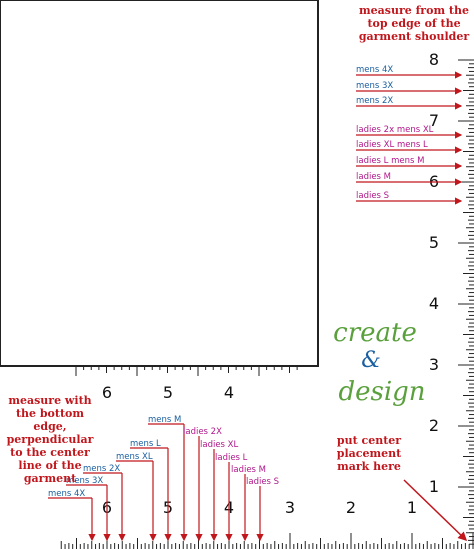 The image size is (474, 549). Describe the element at coordinates (434, 303) in the screenshot. I see `vertical-ruler-number: 4` at that location.